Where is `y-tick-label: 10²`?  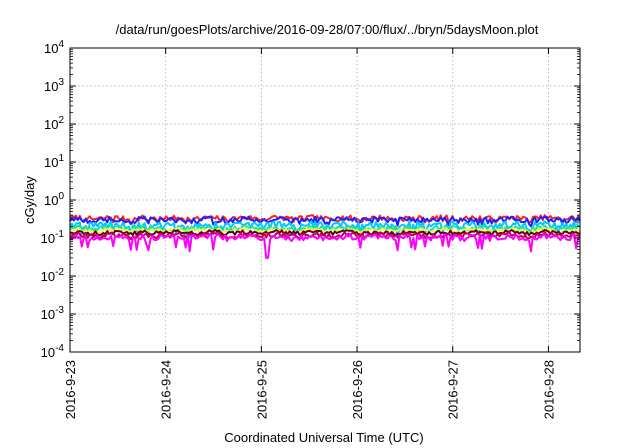 y-tick-label: 10² is located at coordinates (54, 123).